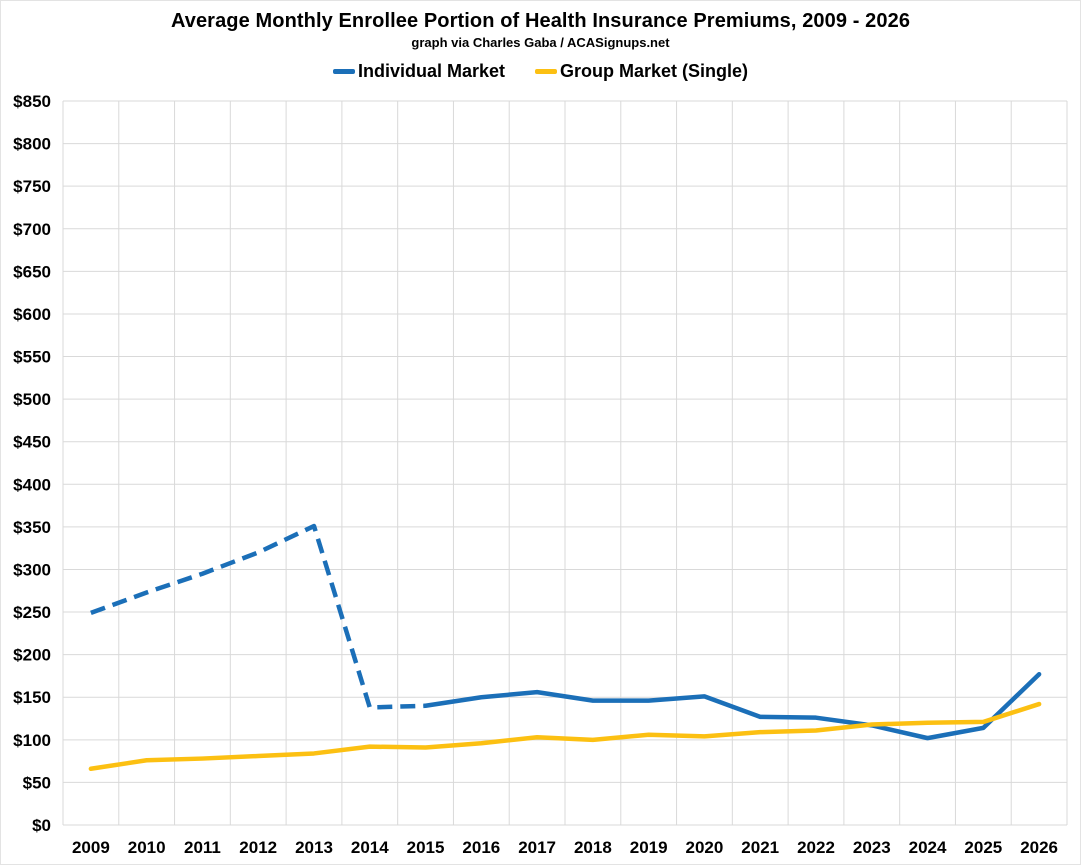 This screenshot has height=865, width=1081. Describe the element at coordinates (32, 740) in the screenshot. I see `y-axis-tick-label: $100` at that location.